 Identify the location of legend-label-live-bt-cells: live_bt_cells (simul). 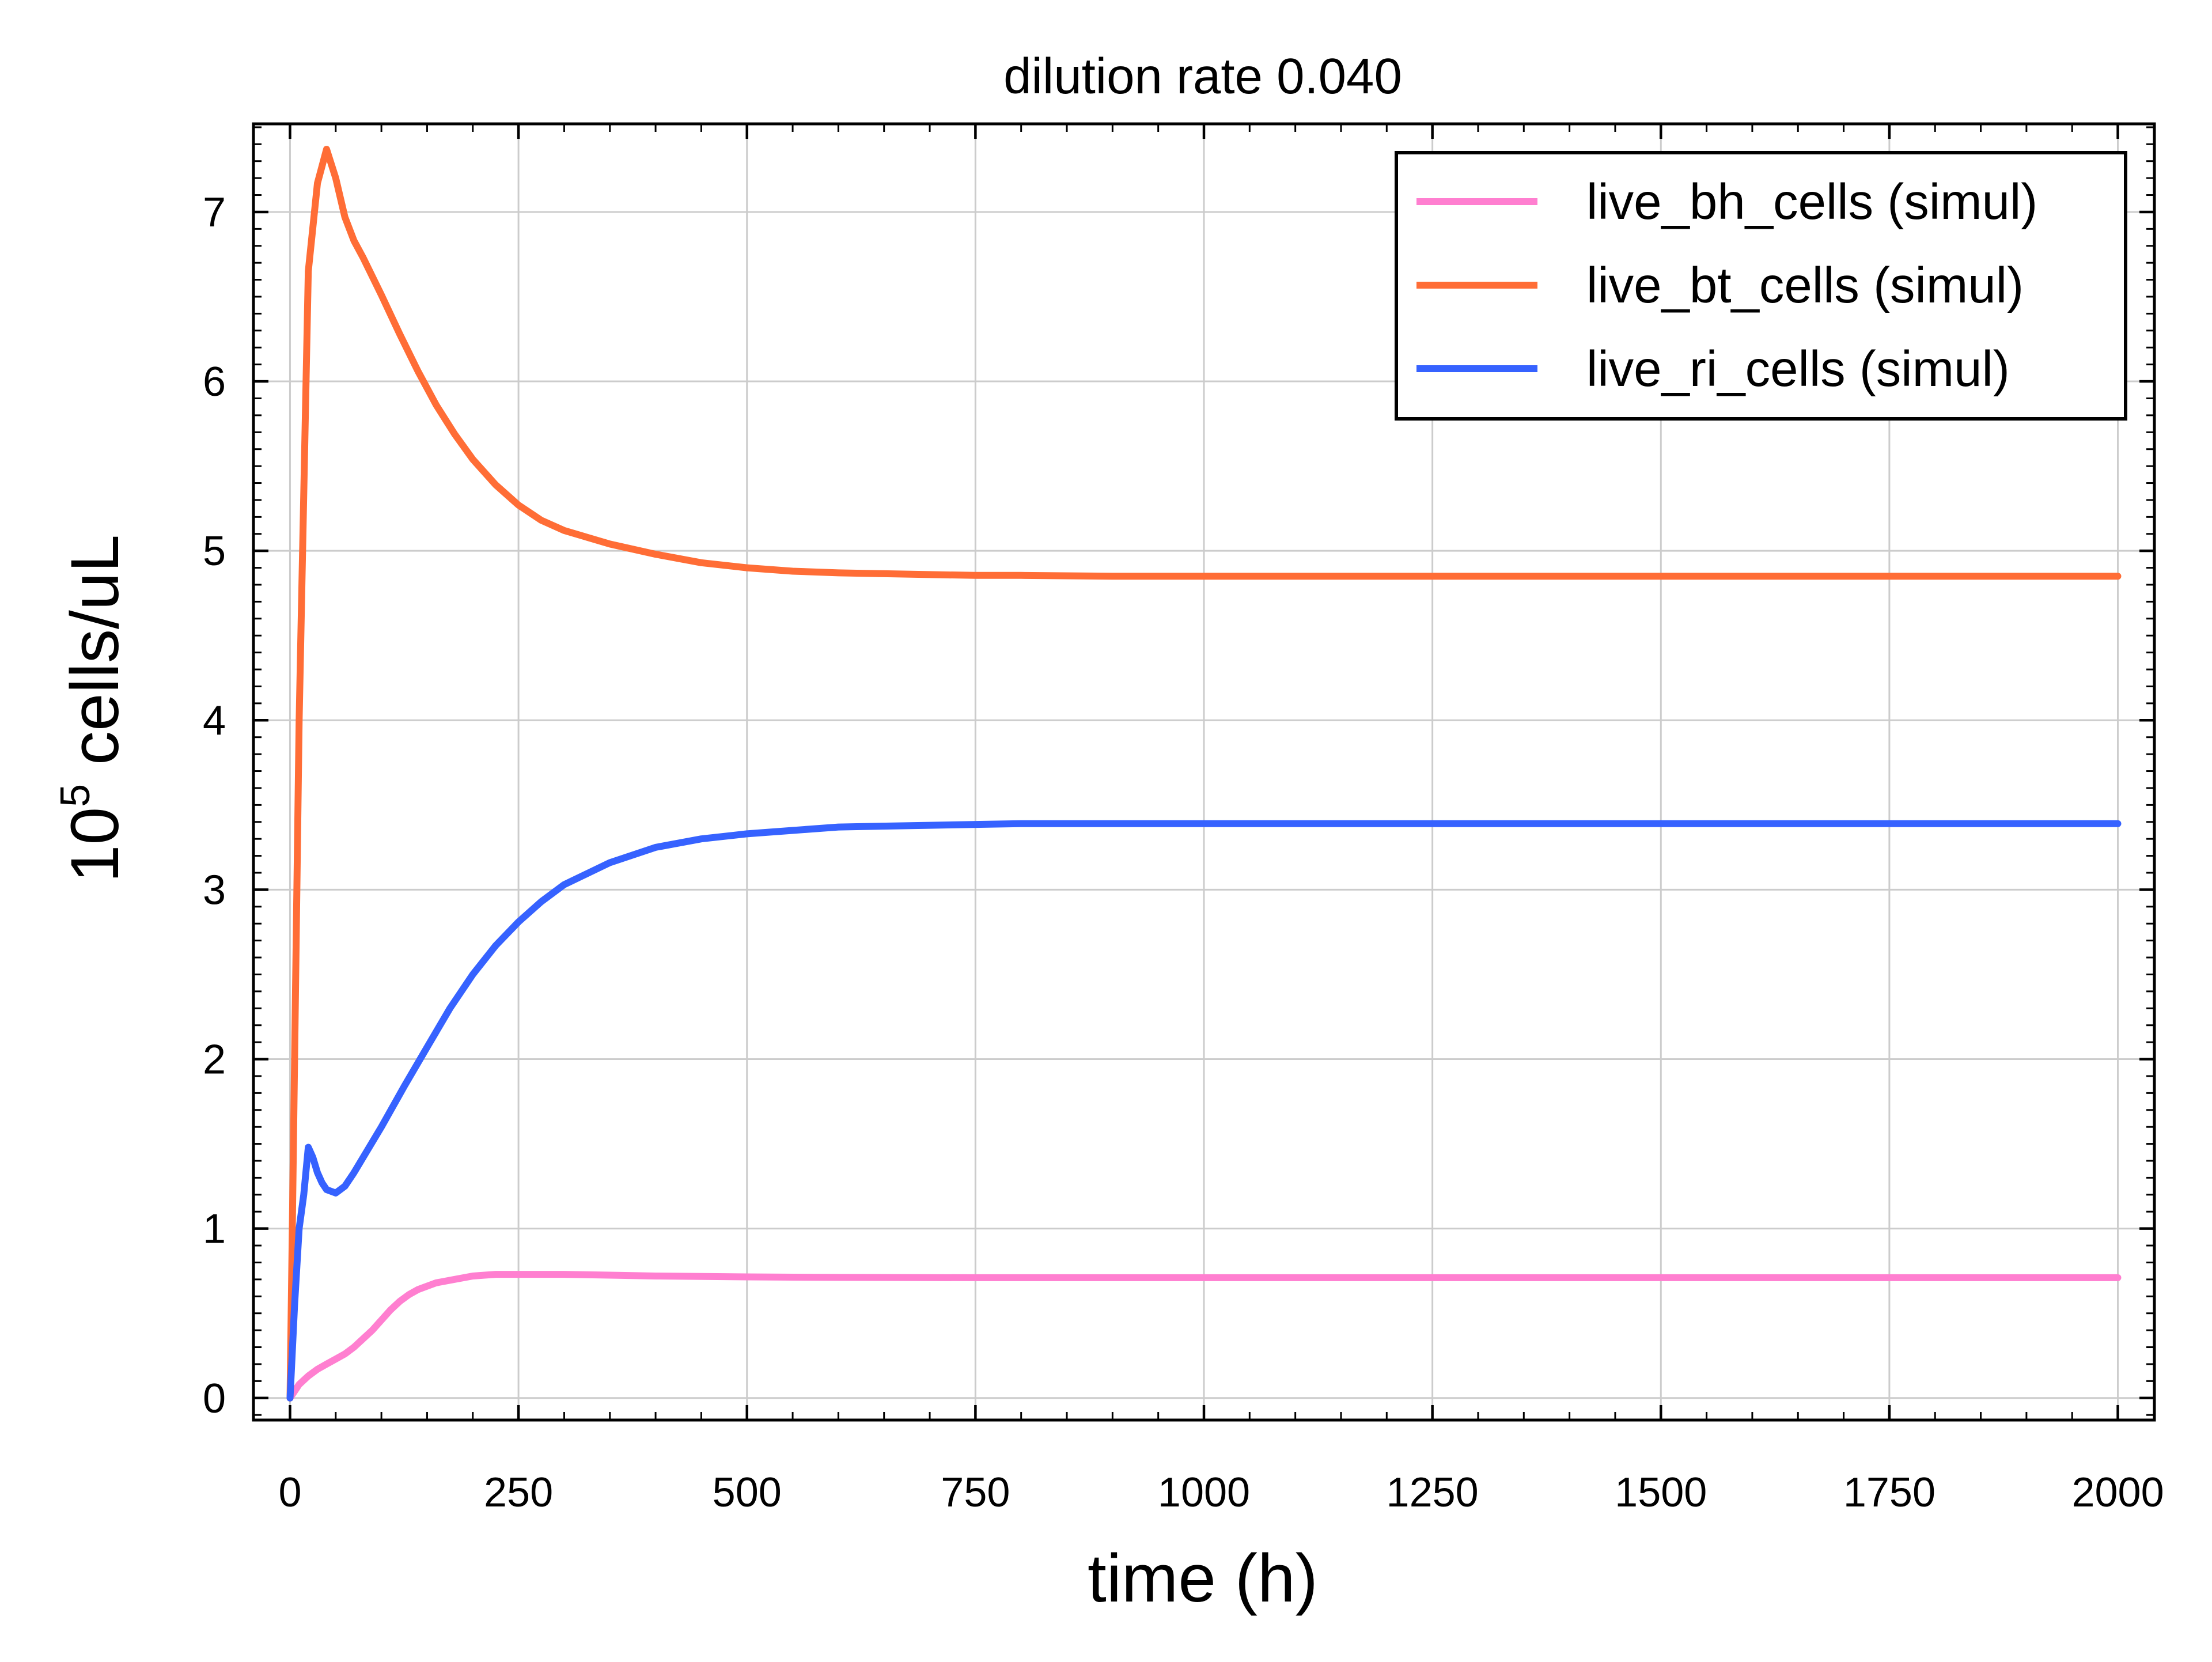
(1805, 285).